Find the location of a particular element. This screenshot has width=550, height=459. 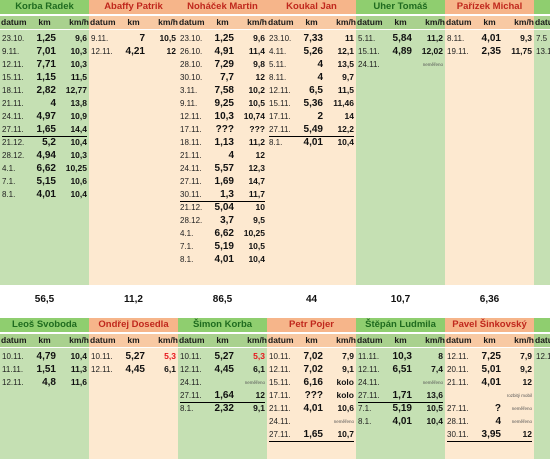

table-row: 10.11. 7,02 7,9 is located at coordinates (275, 356).